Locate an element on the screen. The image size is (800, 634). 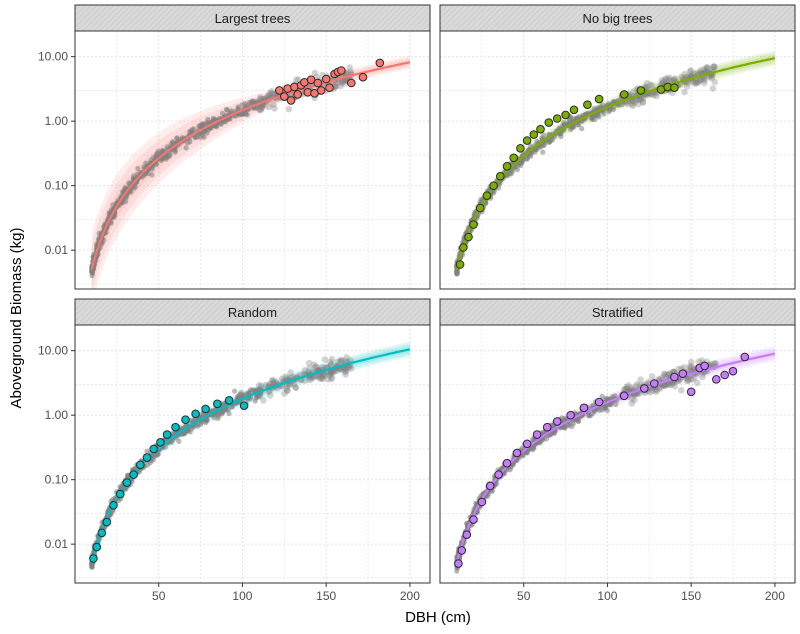
y-tick-label: 0.10 is located at coordinates (57, 480).